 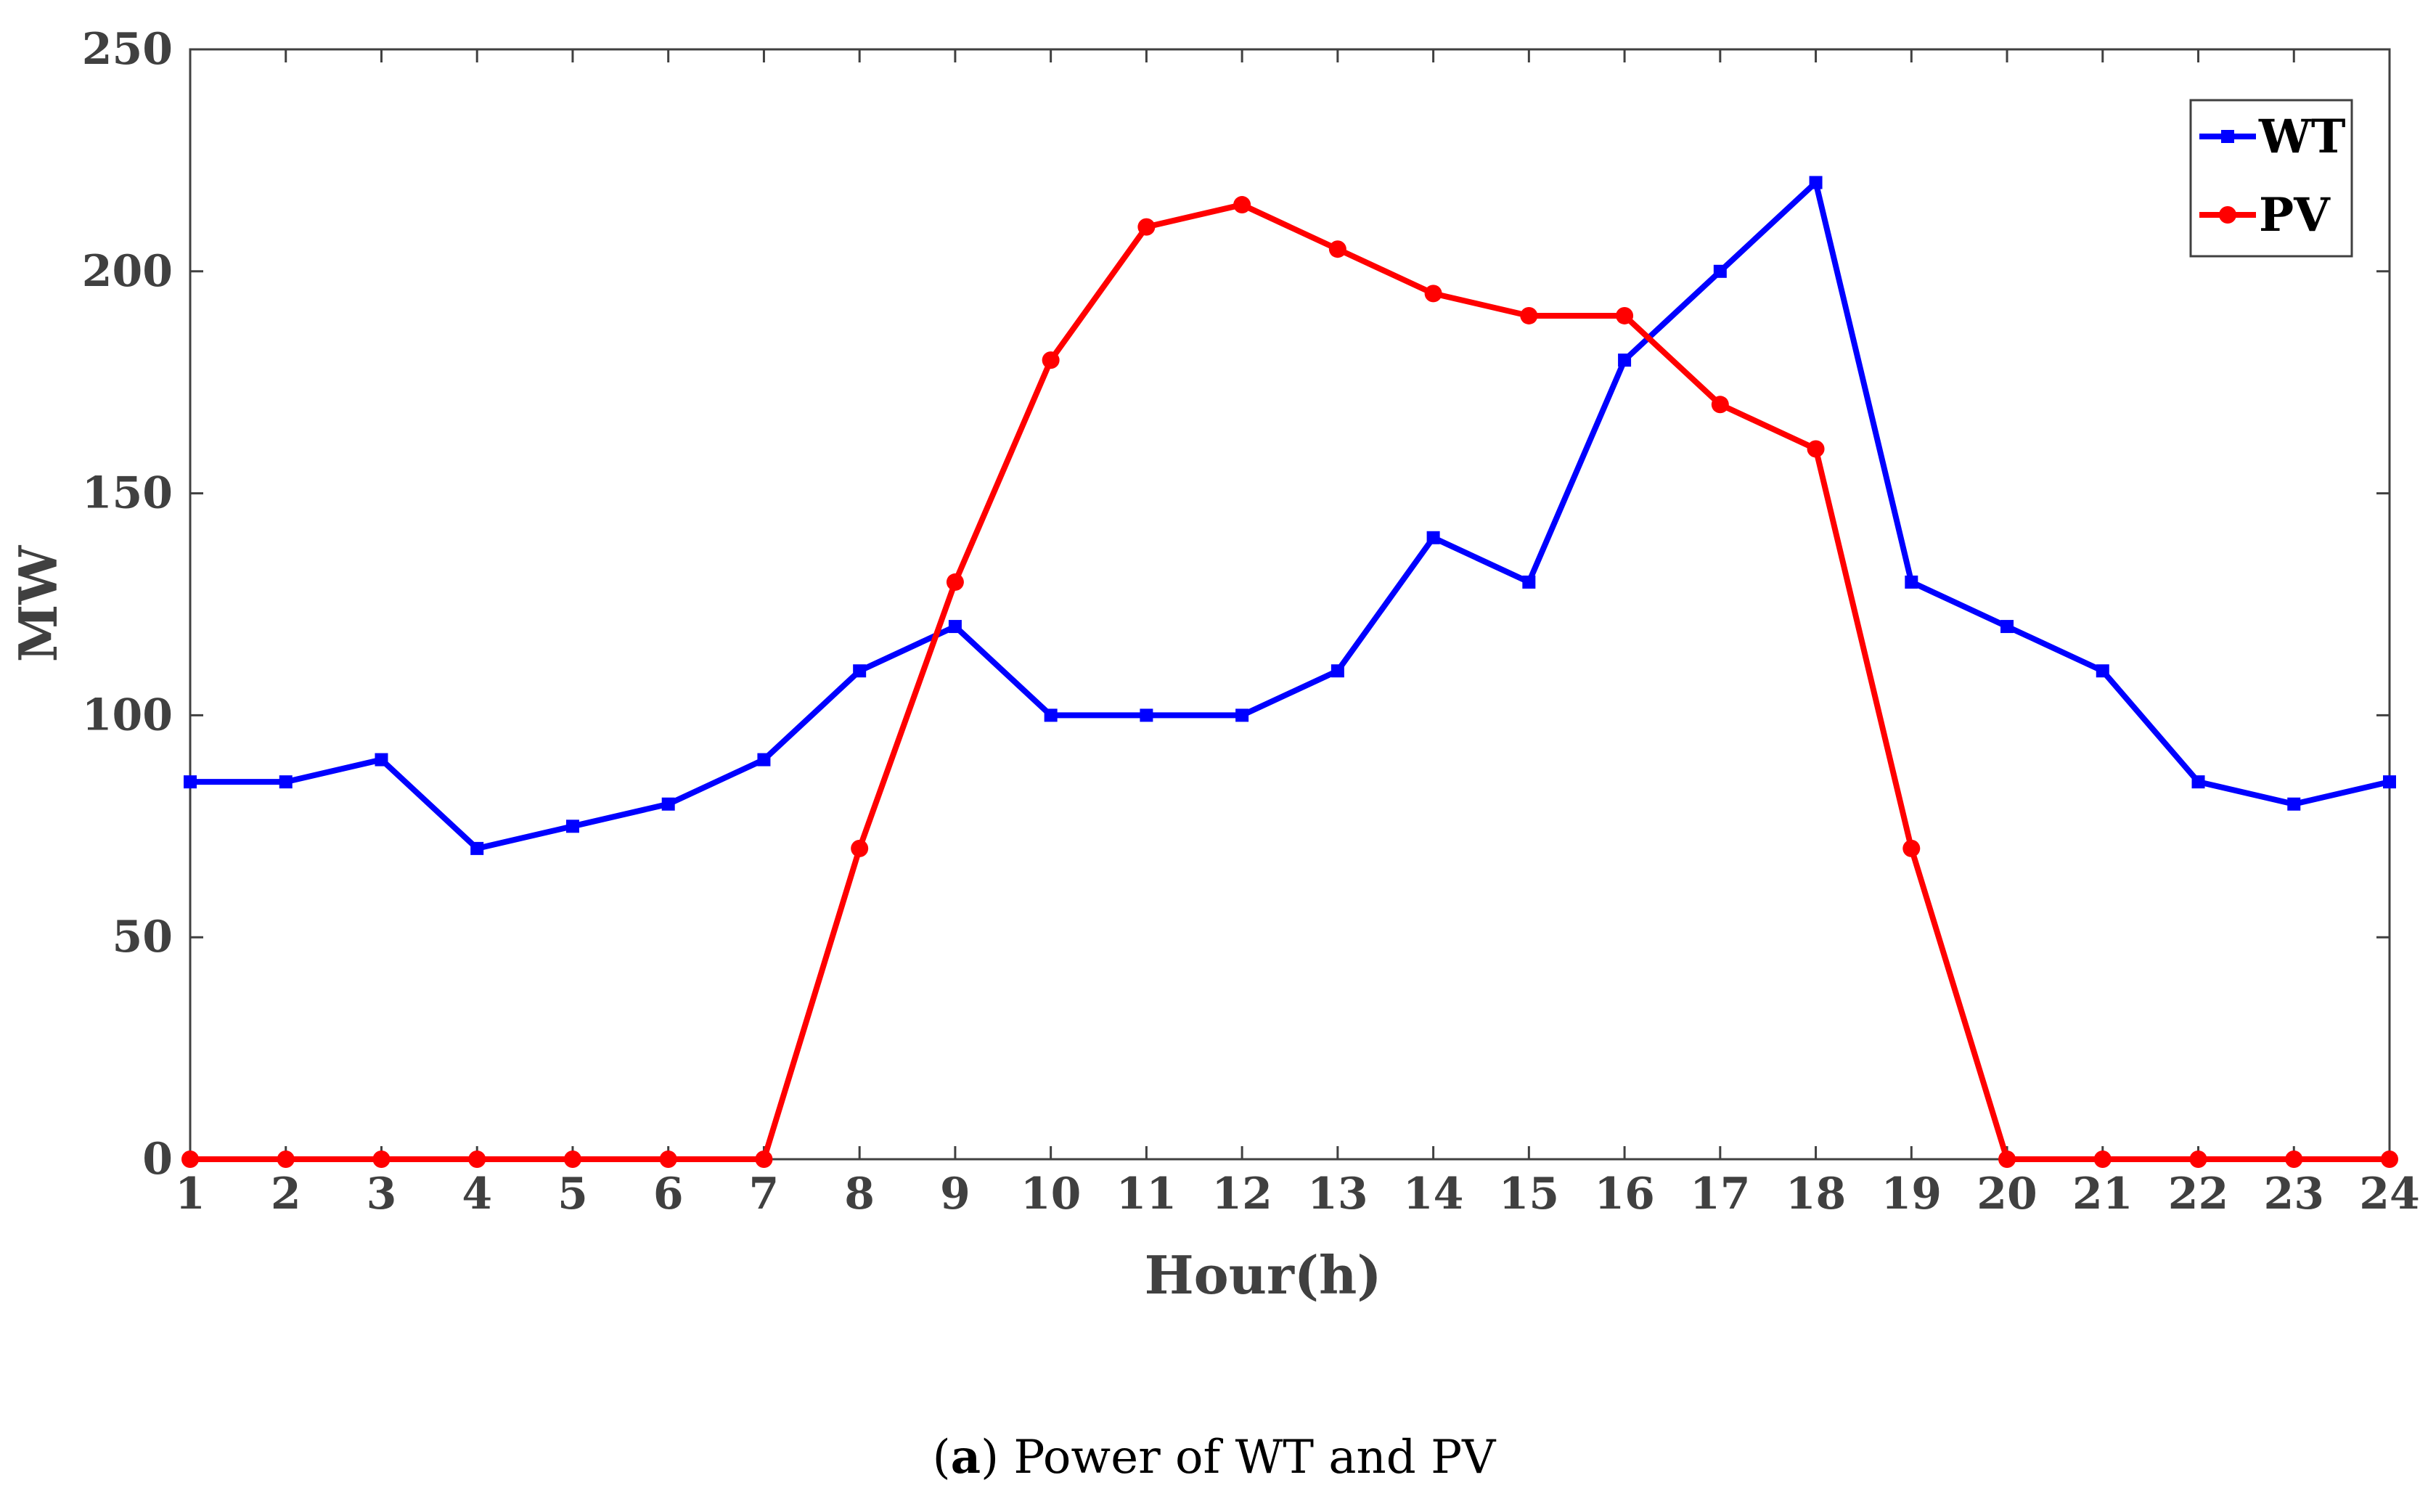 I want to click on x-tick-label-3: 3, so click(x=382, y=1194).